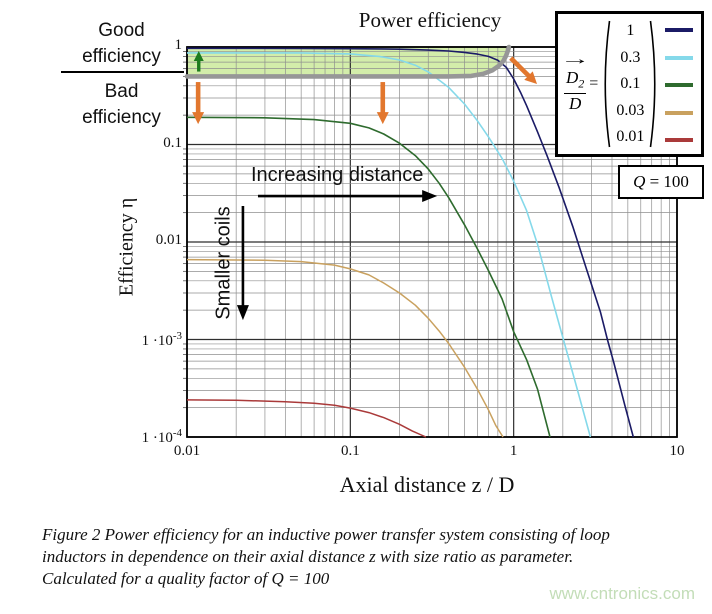 The width and height of the screenshot is (712, 614). I want to click on chart-title: Power efficiency, so click(430, 20).